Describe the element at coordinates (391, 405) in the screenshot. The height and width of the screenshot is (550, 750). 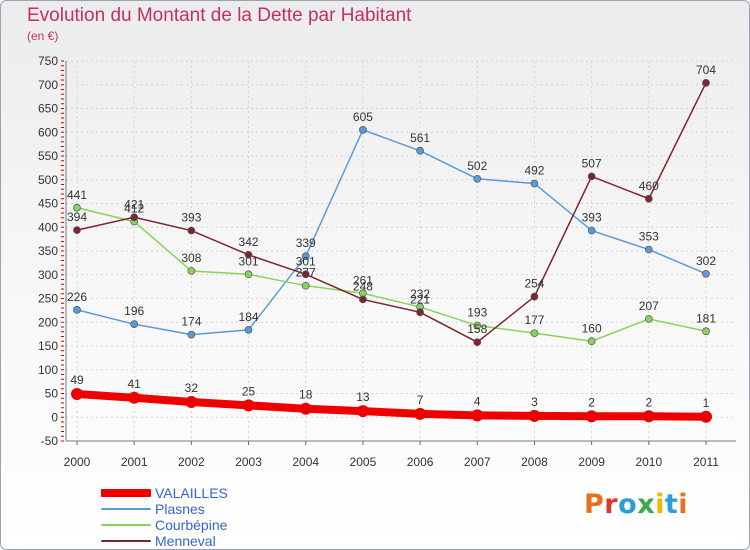
I see `series-line-valailles` at that location.